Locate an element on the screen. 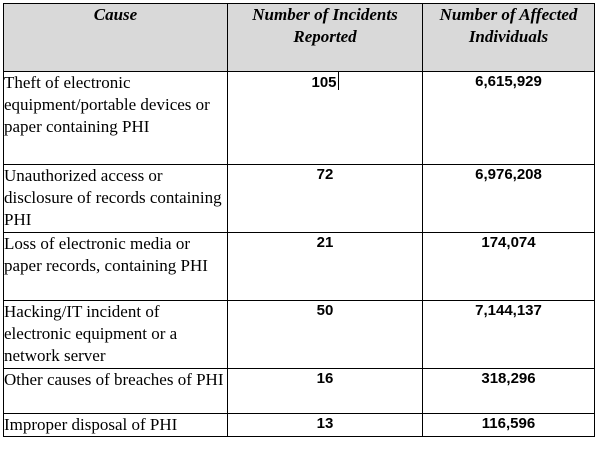 This screenshot has height=454, width=598. cause-cell: Other causes of breaches of PHI is located at coordinates (115, 391).